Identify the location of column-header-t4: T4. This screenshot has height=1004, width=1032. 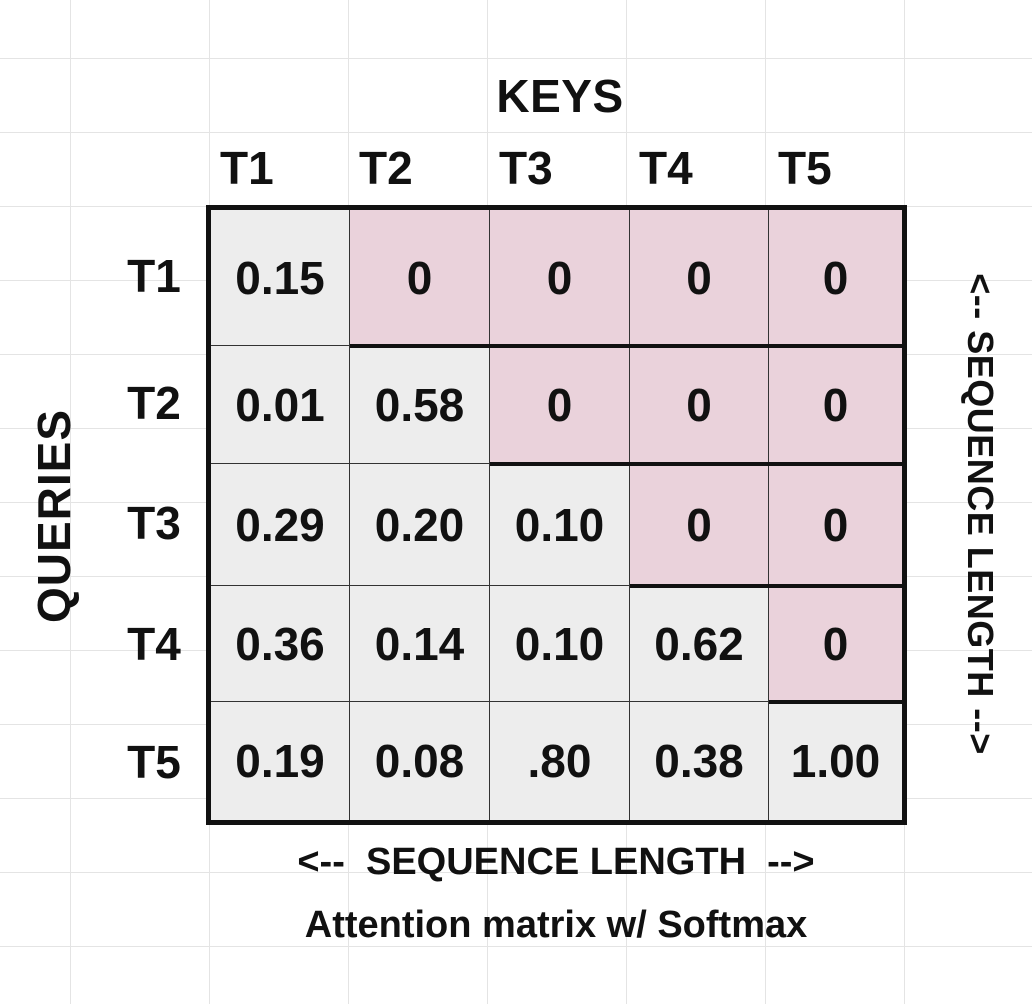
(666, 168).